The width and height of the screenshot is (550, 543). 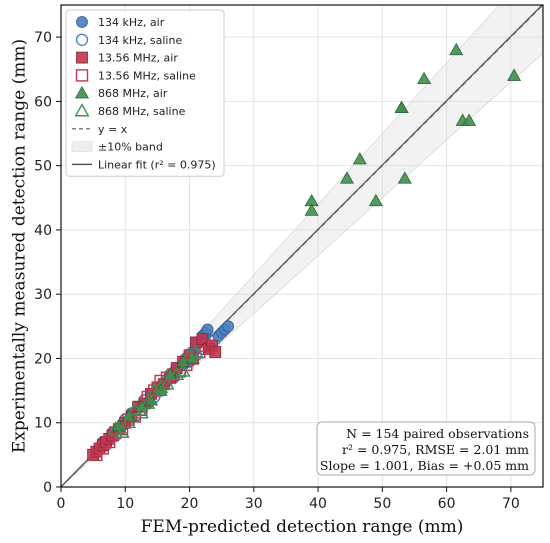 I want to click on series-triangle-open, so click(x=156, y=391).